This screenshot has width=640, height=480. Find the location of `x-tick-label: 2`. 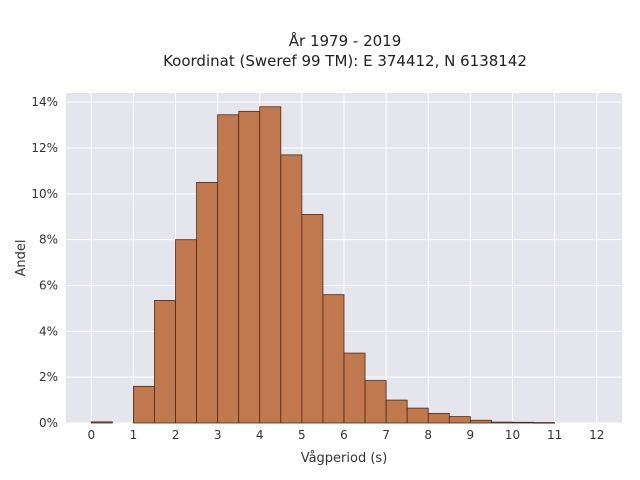

x-tick-label: 2 is located at coordinates (176, 435).